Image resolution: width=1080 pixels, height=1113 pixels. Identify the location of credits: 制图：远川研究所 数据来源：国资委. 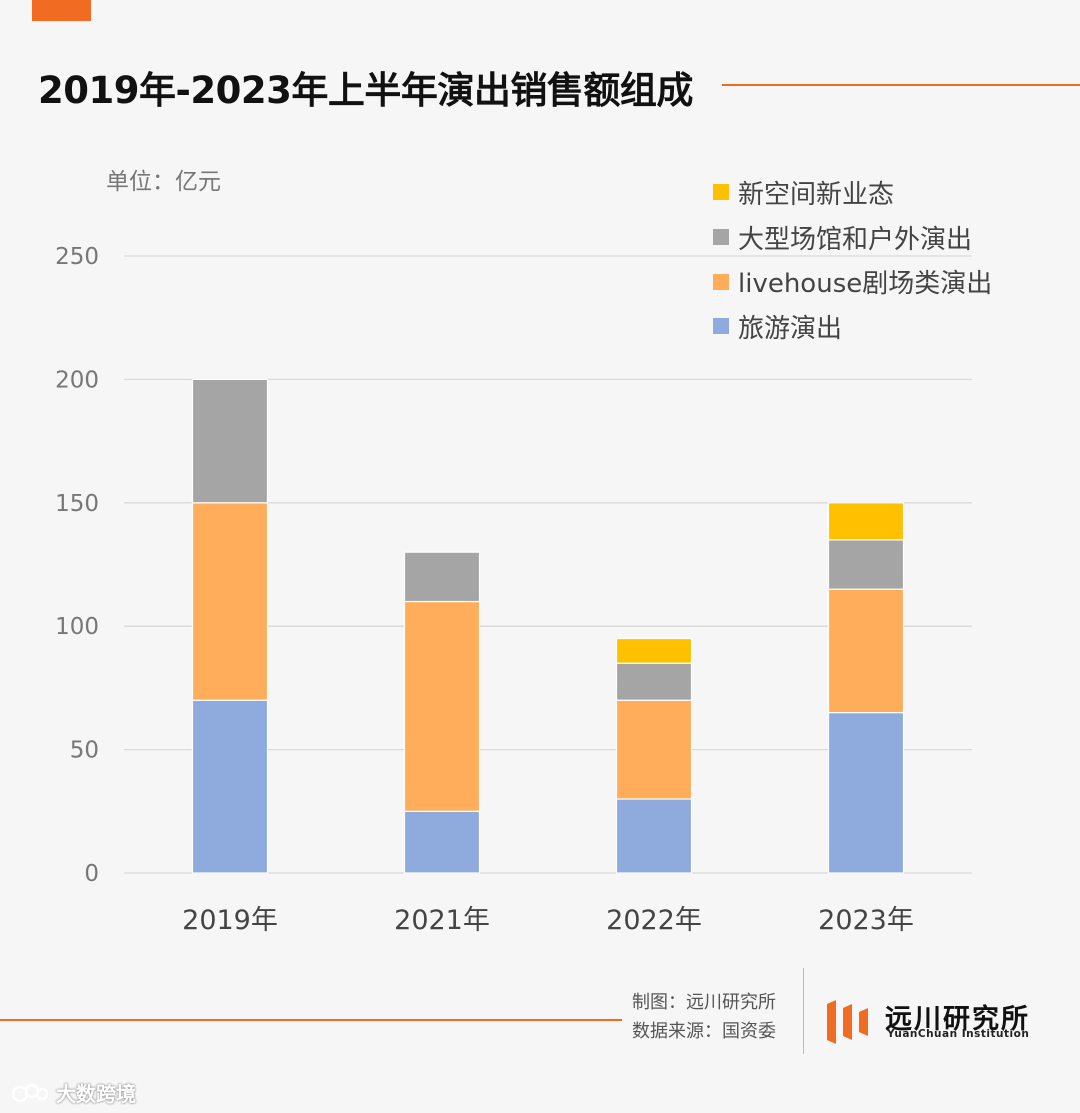
(704, 1017).